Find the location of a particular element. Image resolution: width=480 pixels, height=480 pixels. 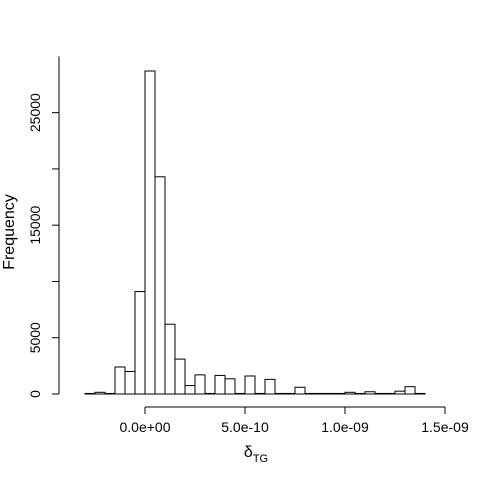

x-tick-label: 0.0e+00 is located at coordinates (145, 427).